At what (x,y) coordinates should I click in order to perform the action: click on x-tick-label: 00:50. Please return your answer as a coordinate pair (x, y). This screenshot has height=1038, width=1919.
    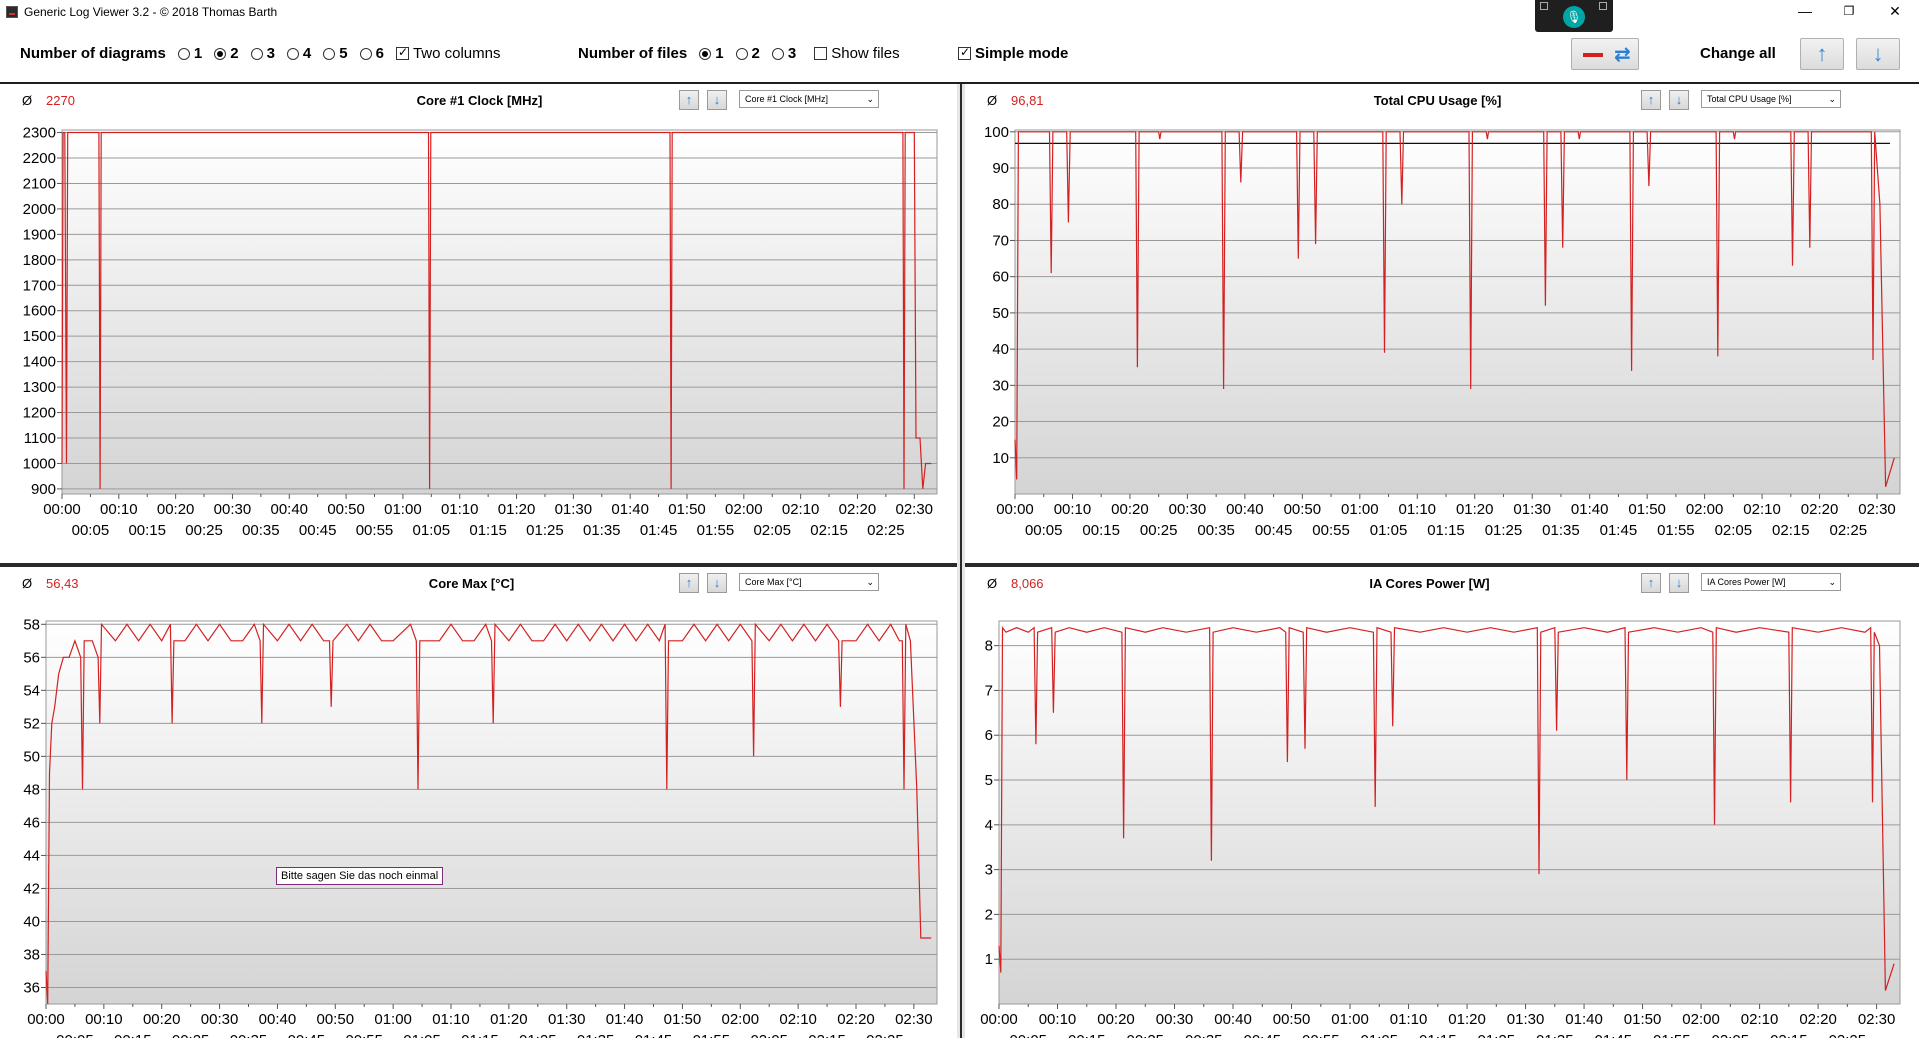
    Looking at the image, I should click on (1303, 509).